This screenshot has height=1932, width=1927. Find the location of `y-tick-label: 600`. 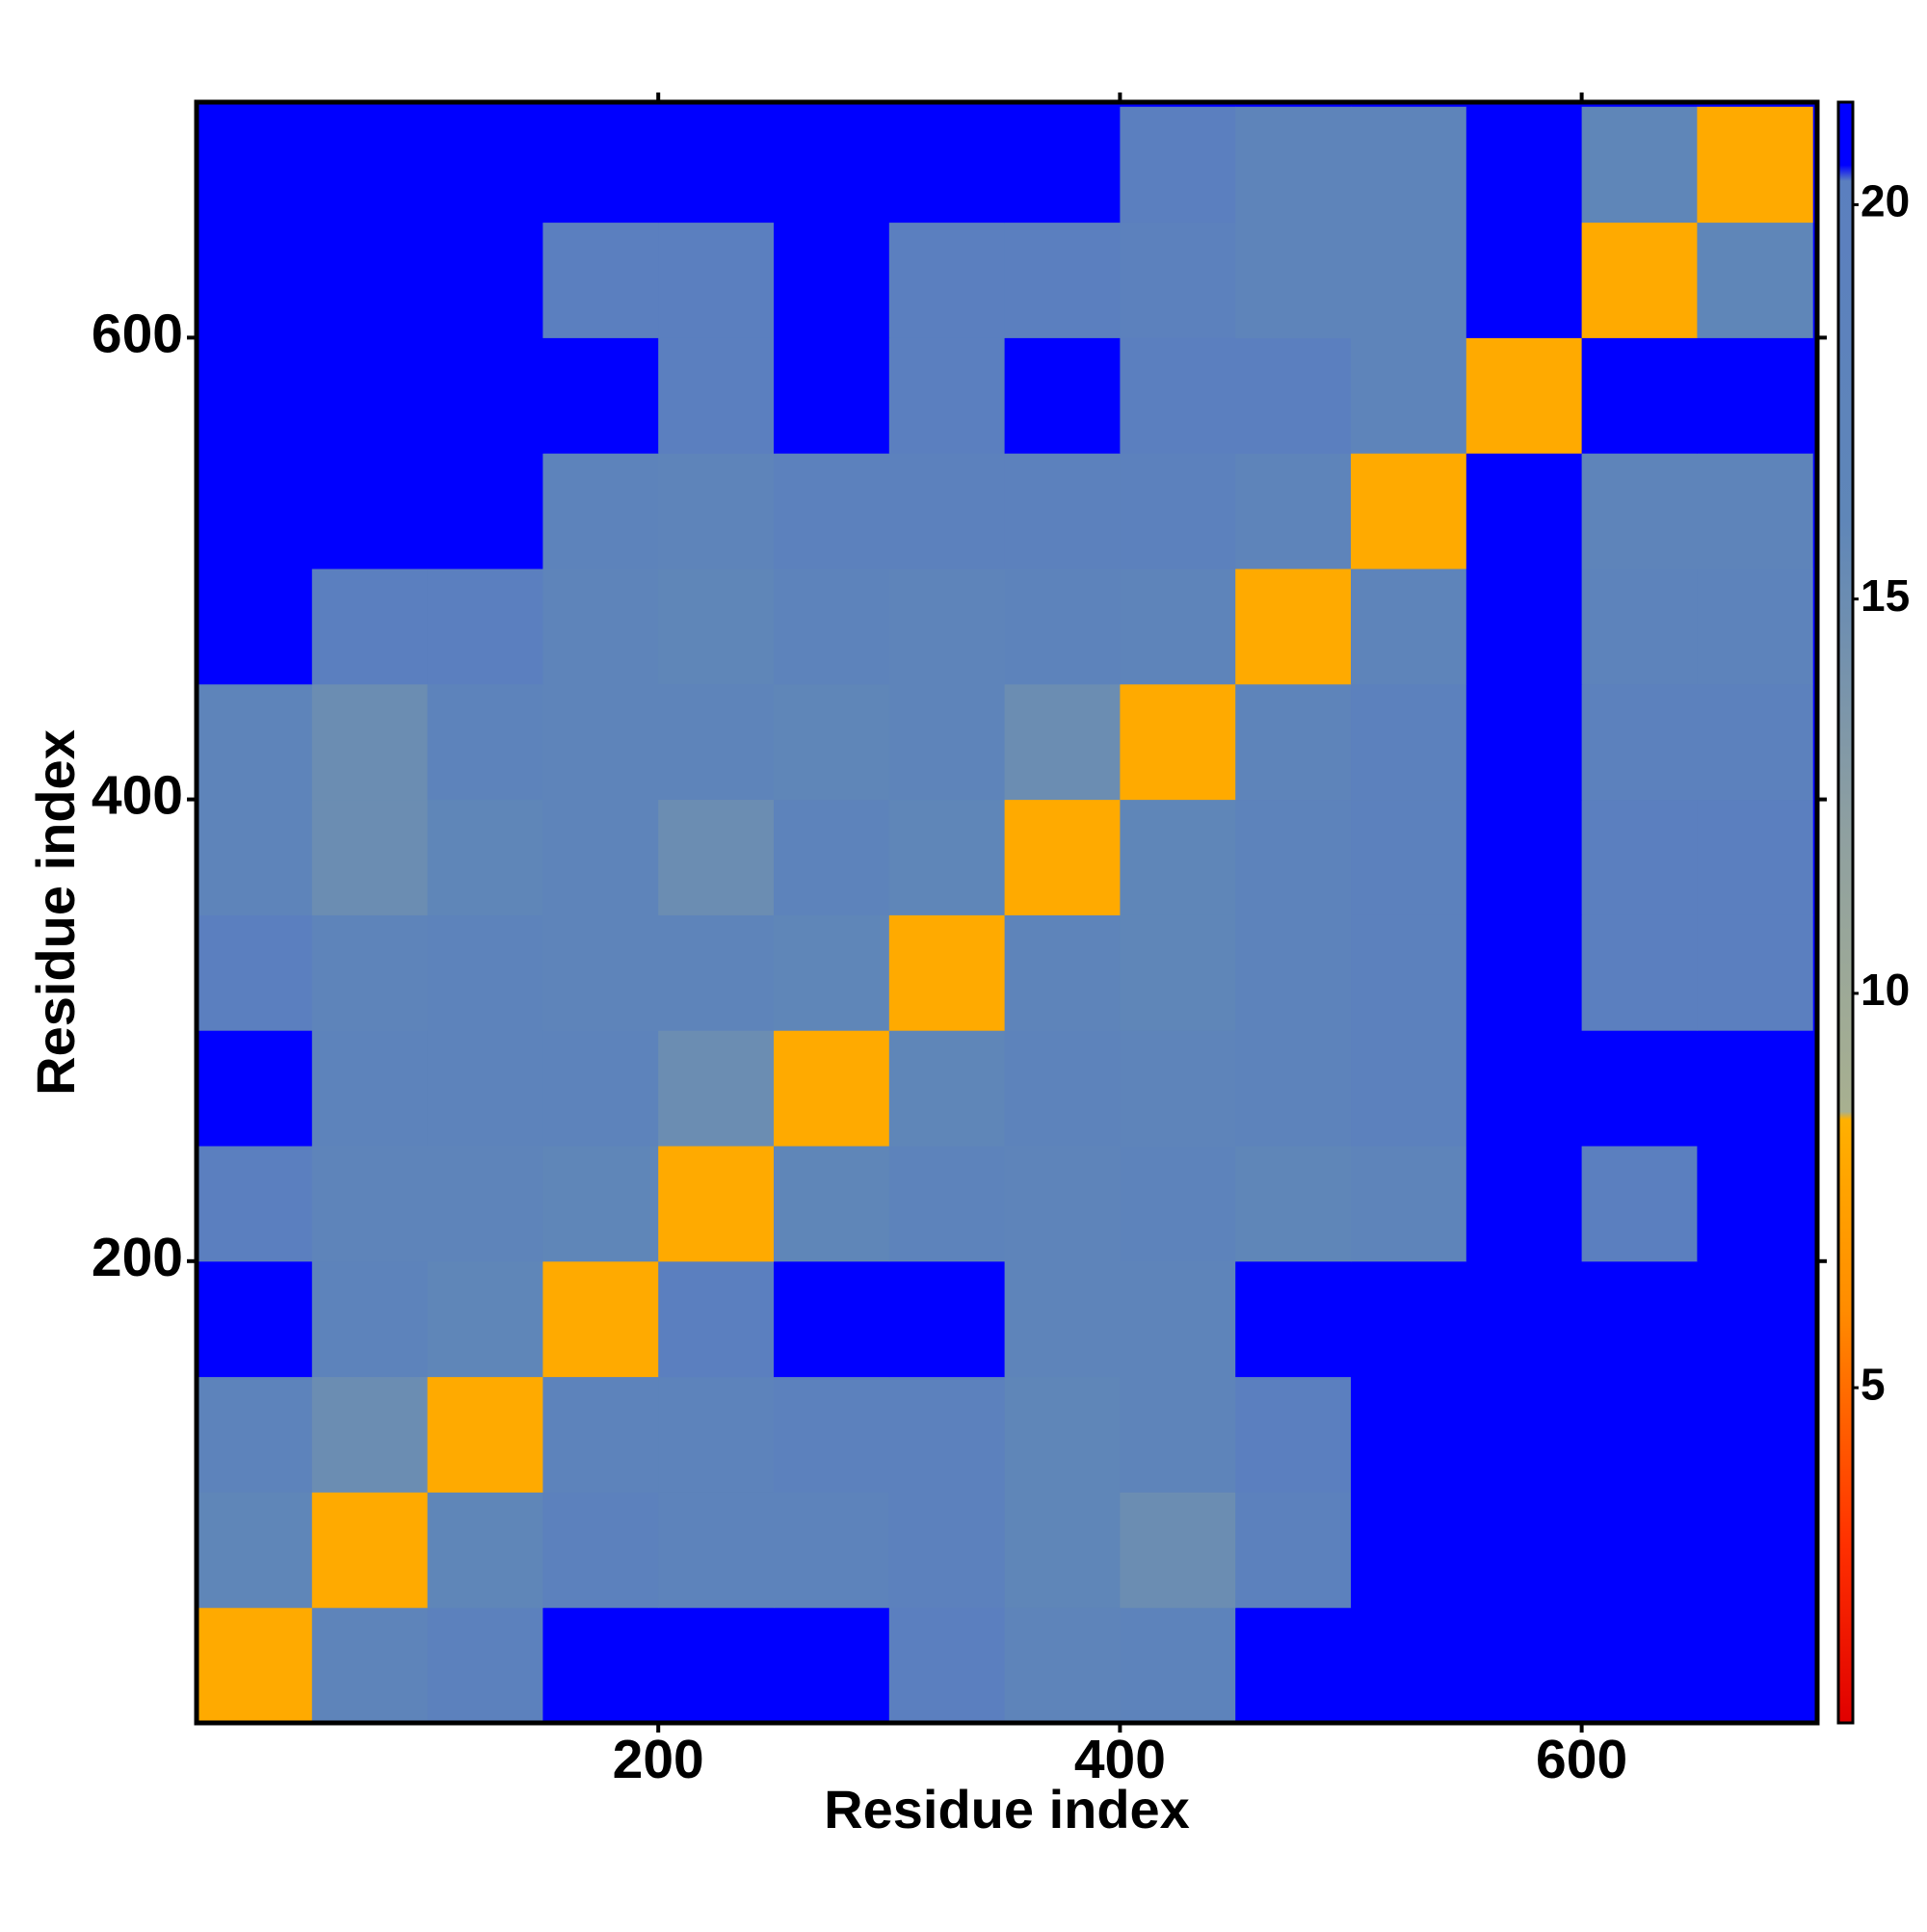

y-tick-label: 600 is located at coordinates (137, 333).